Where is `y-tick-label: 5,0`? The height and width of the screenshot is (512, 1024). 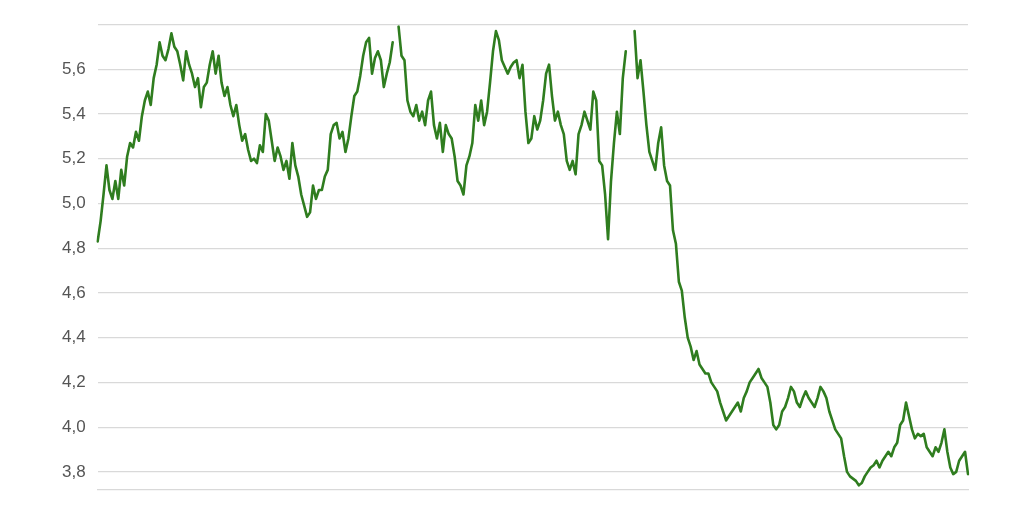
y-tick-label: 5,0 is located at coordinates (73, 203).